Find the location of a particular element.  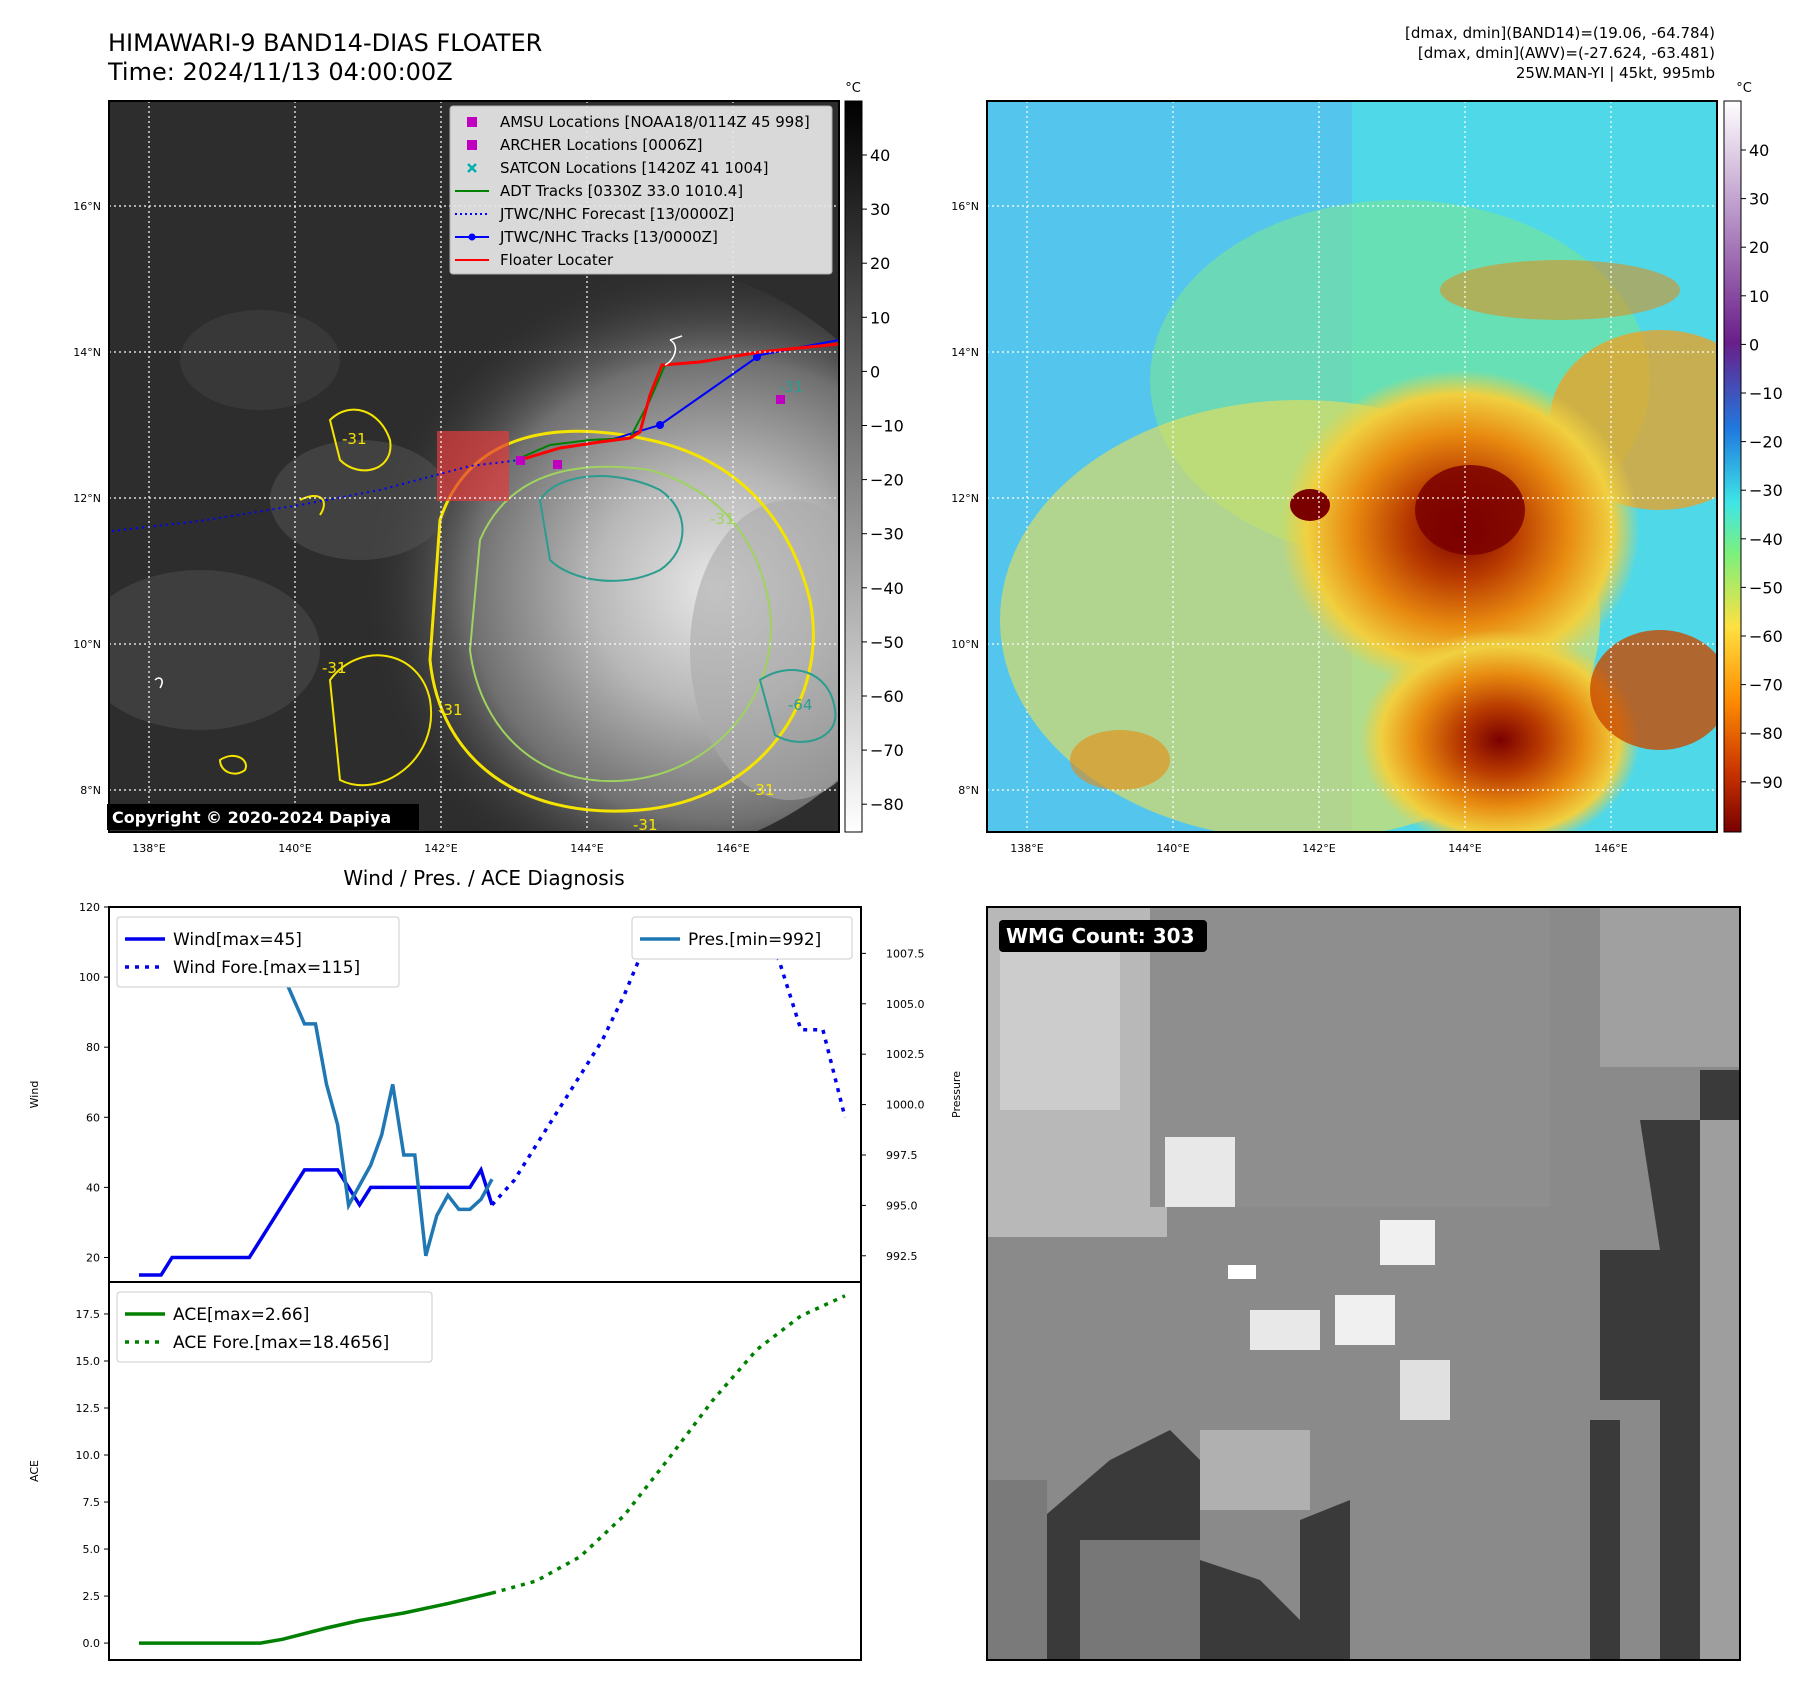

legend-box is located at coordinates (641, 190).